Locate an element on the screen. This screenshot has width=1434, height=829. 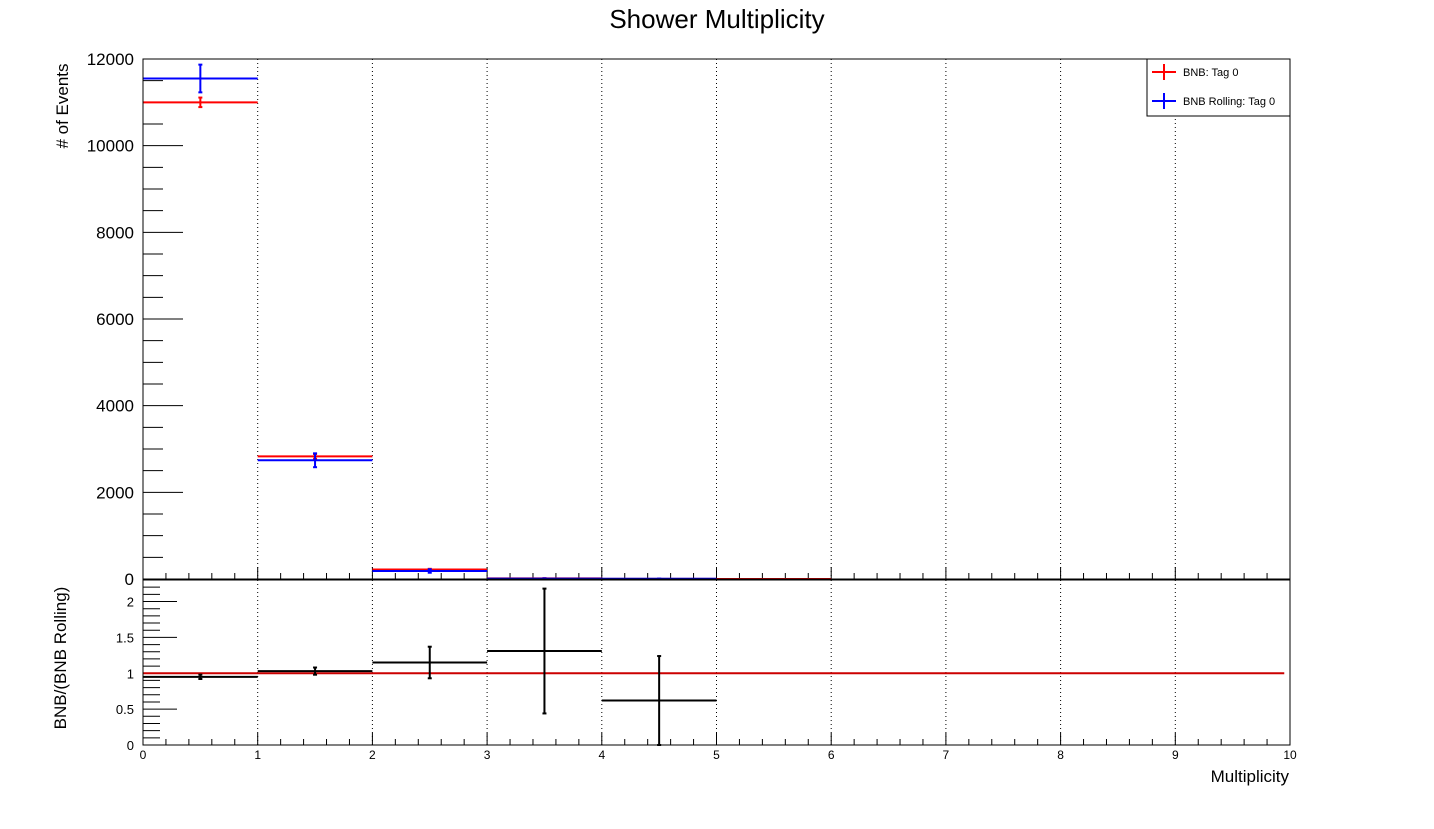
x-tick-label: 1 is located at coordinates (257, 755).